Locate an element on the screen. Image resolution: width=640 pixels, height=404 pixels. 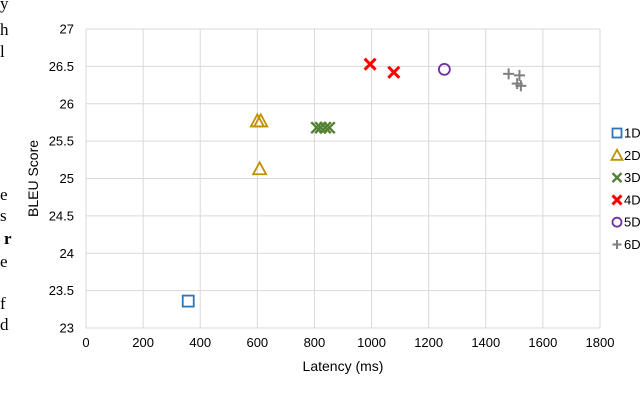
y-tick-label: 25.5 is located at coordinates (61, 141).